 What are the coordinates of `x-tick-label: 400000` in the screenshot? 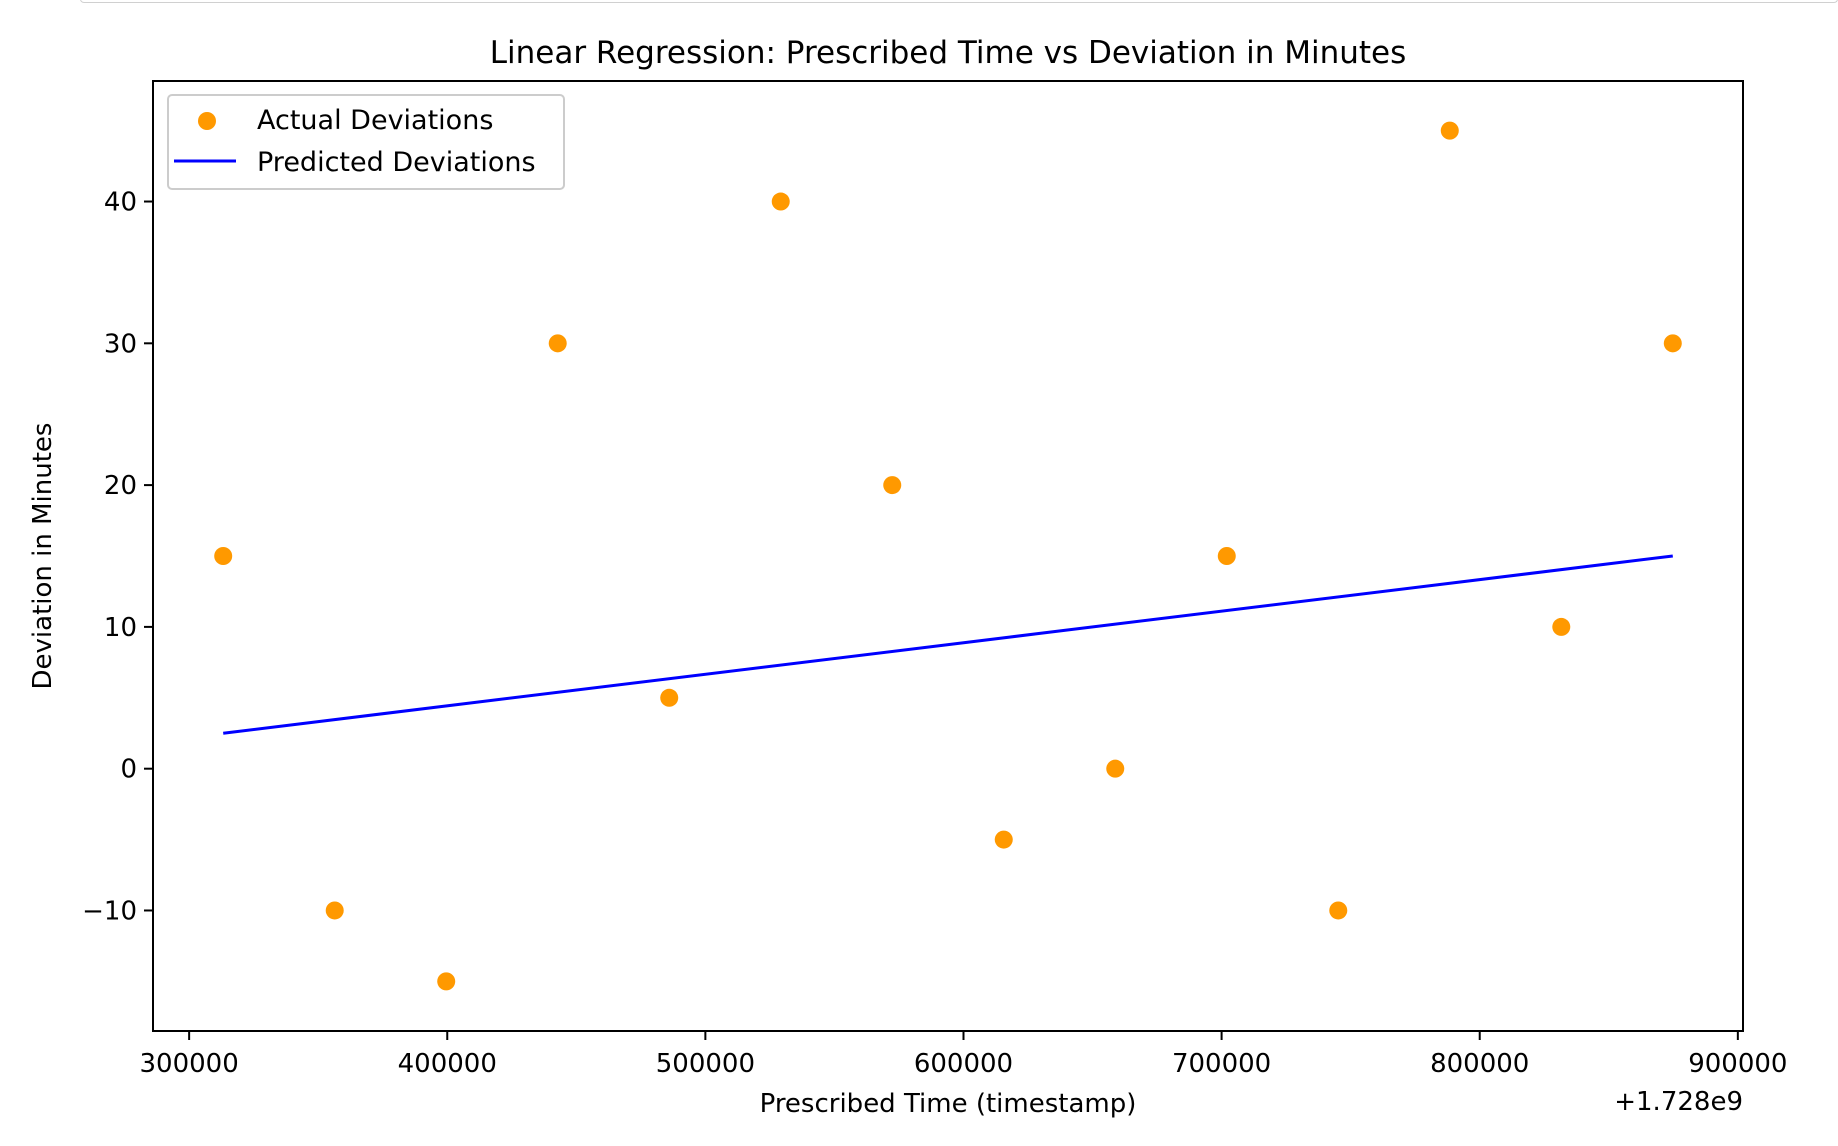 It's located at (447, 1064).